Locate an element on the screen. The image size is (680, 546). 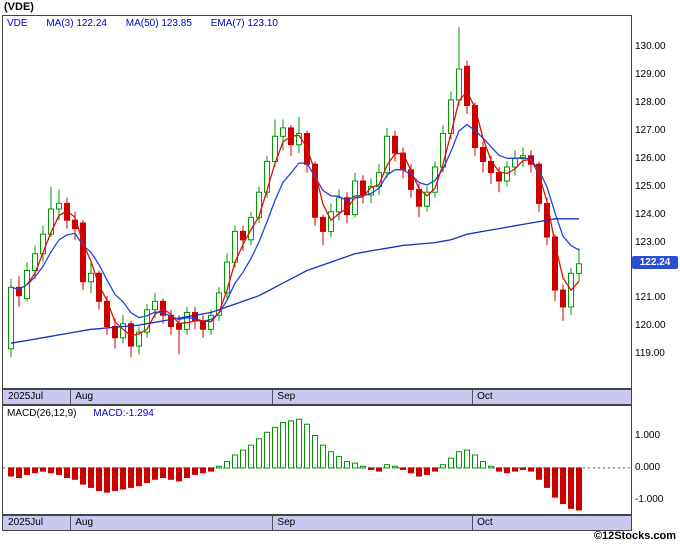
macd-tick-label: 0.000 is located at coordinates (648, 467).